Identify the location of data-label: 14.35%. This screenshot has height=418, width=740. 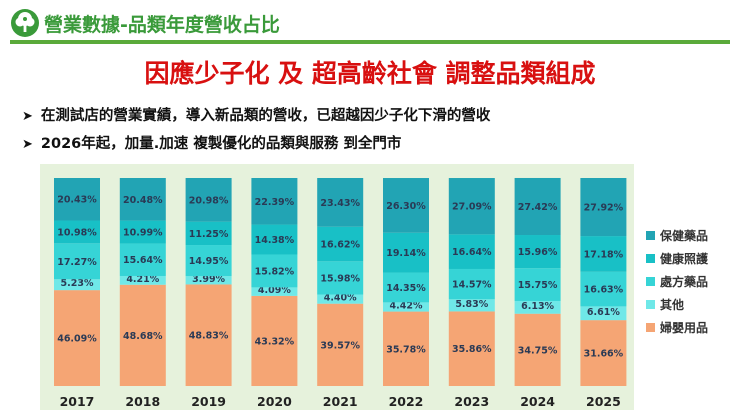
(406, 288).